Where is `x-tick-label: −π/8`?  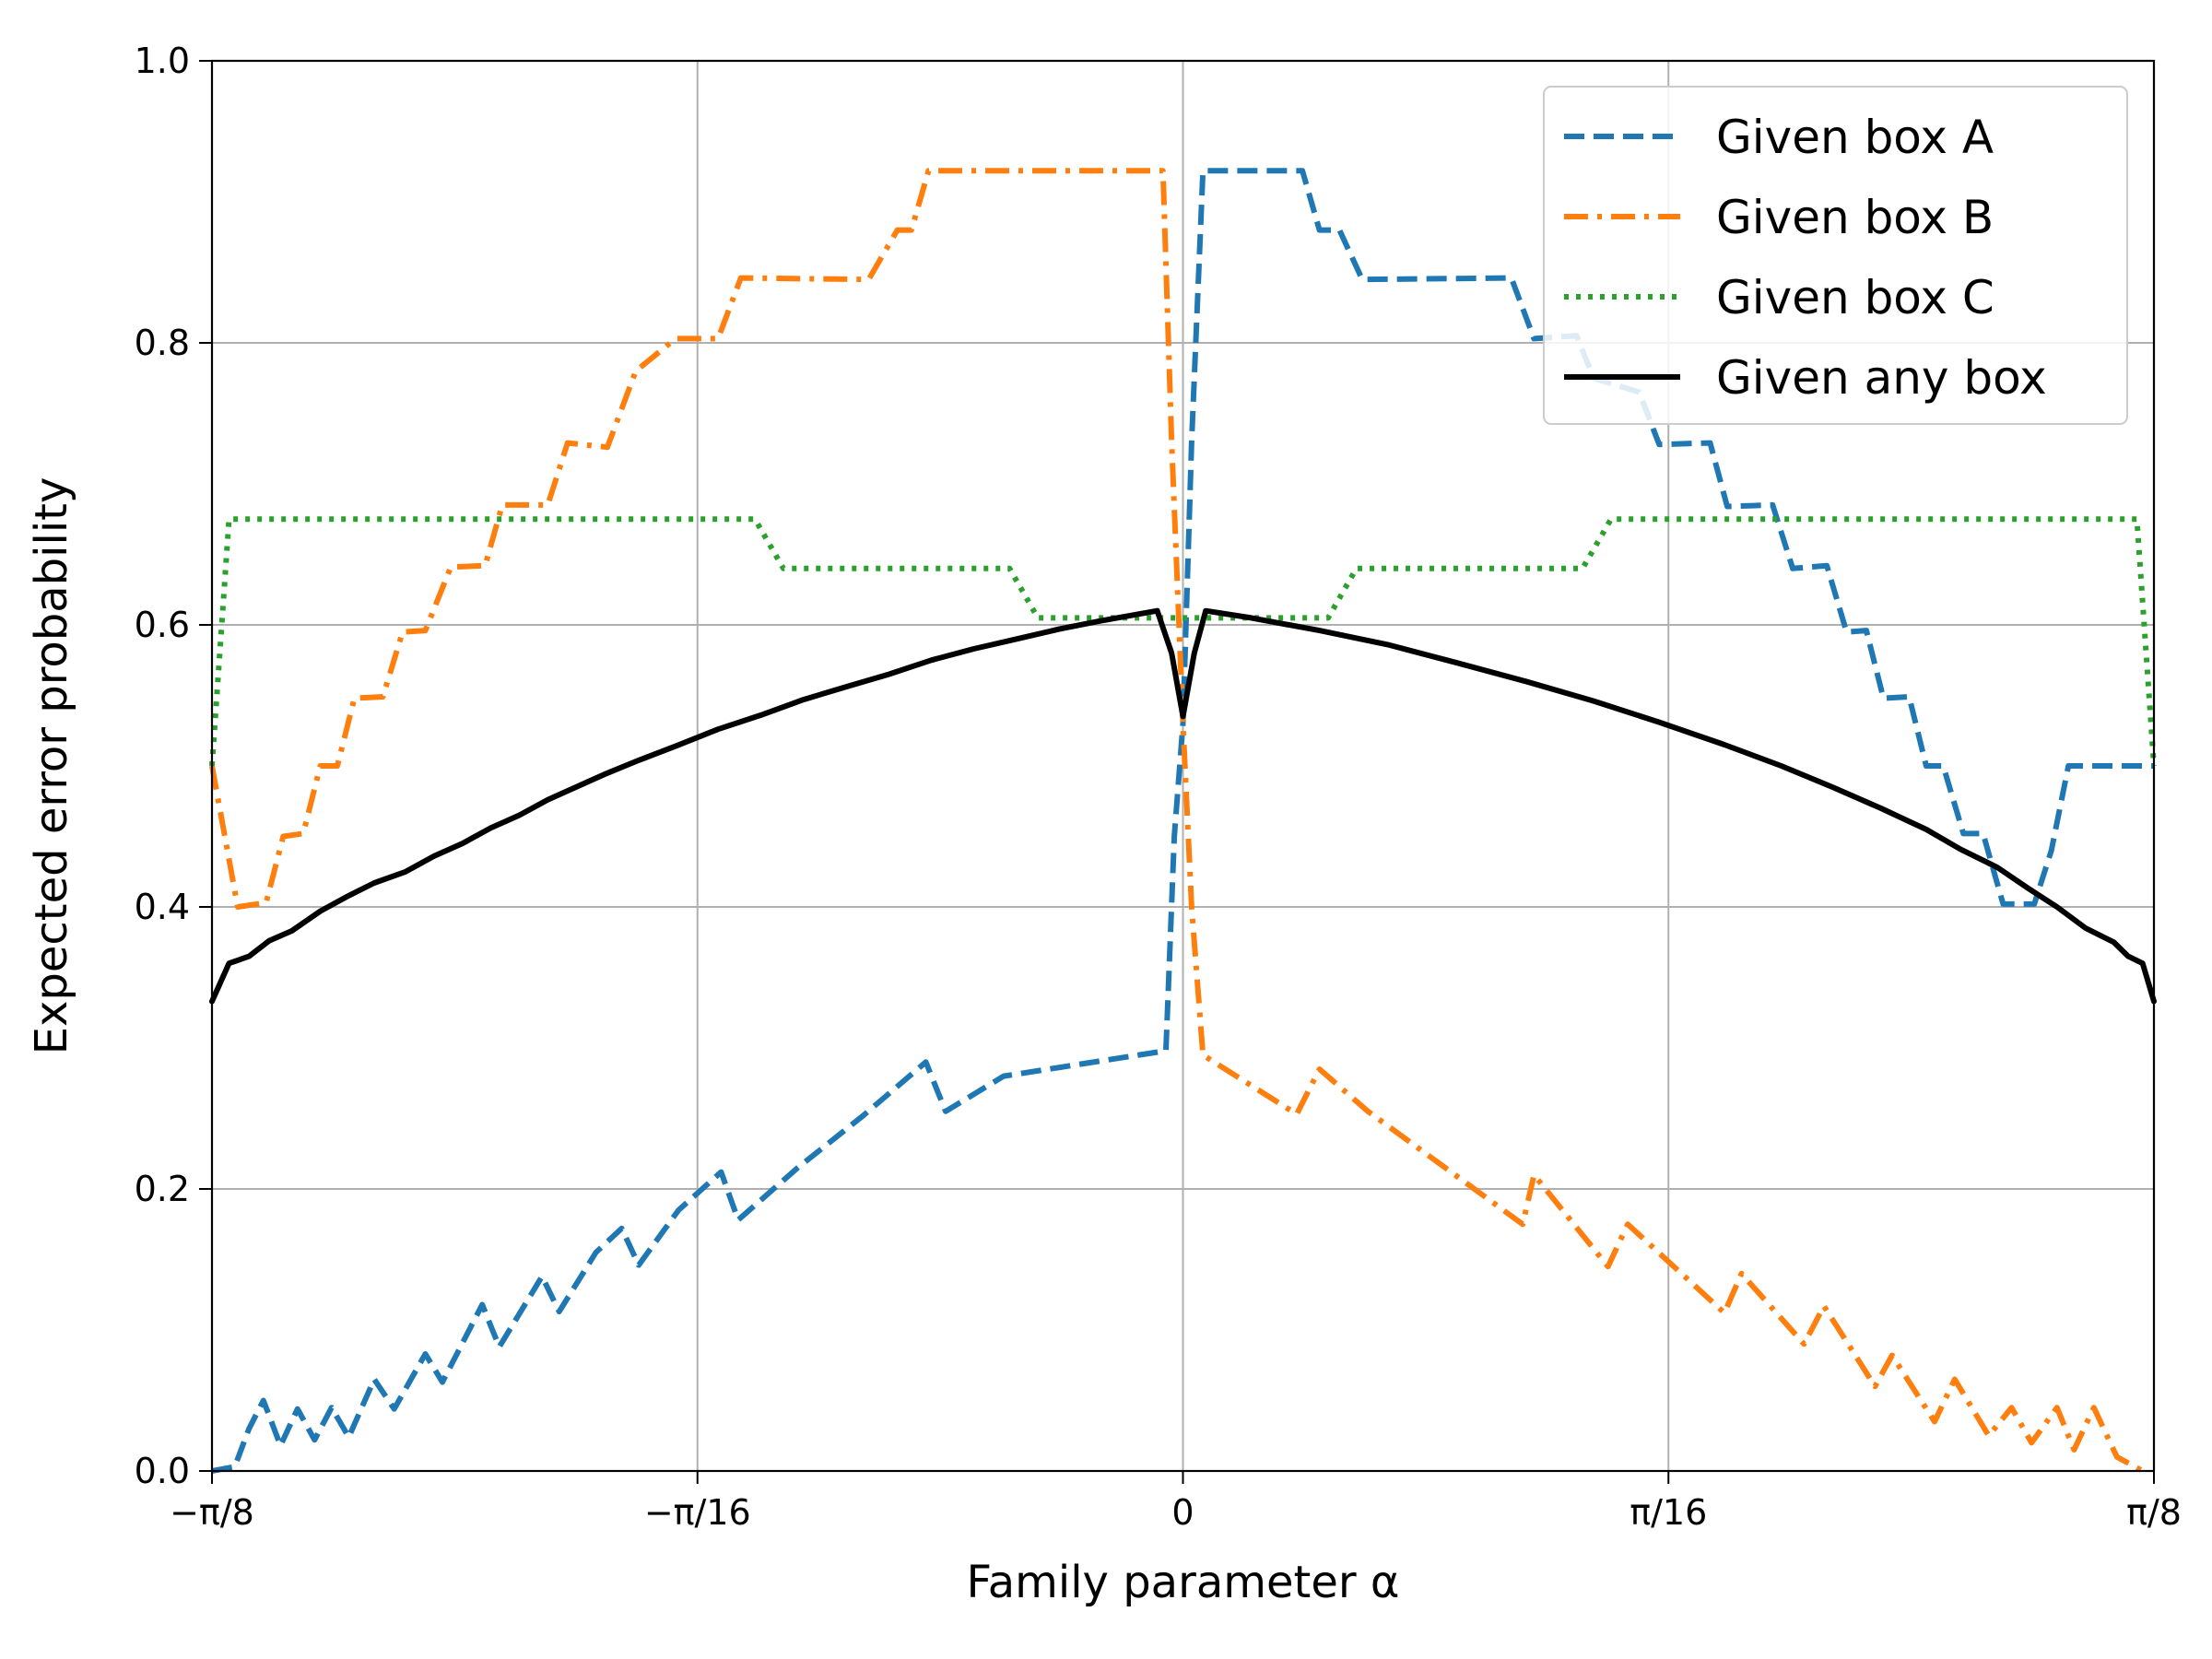 x-tick-label: −π/8 is located at coordinates (212, 1512).